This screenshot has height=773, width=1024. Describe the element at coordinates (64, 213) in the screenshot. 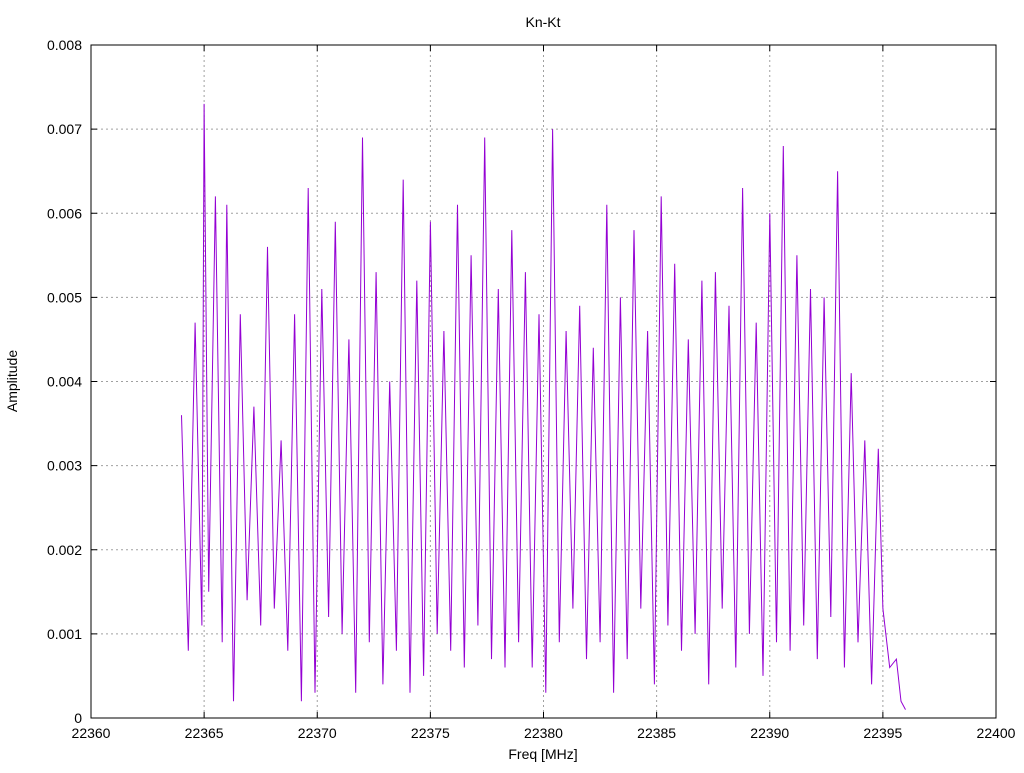

I see `y-tick-label: 0.006` at that location.